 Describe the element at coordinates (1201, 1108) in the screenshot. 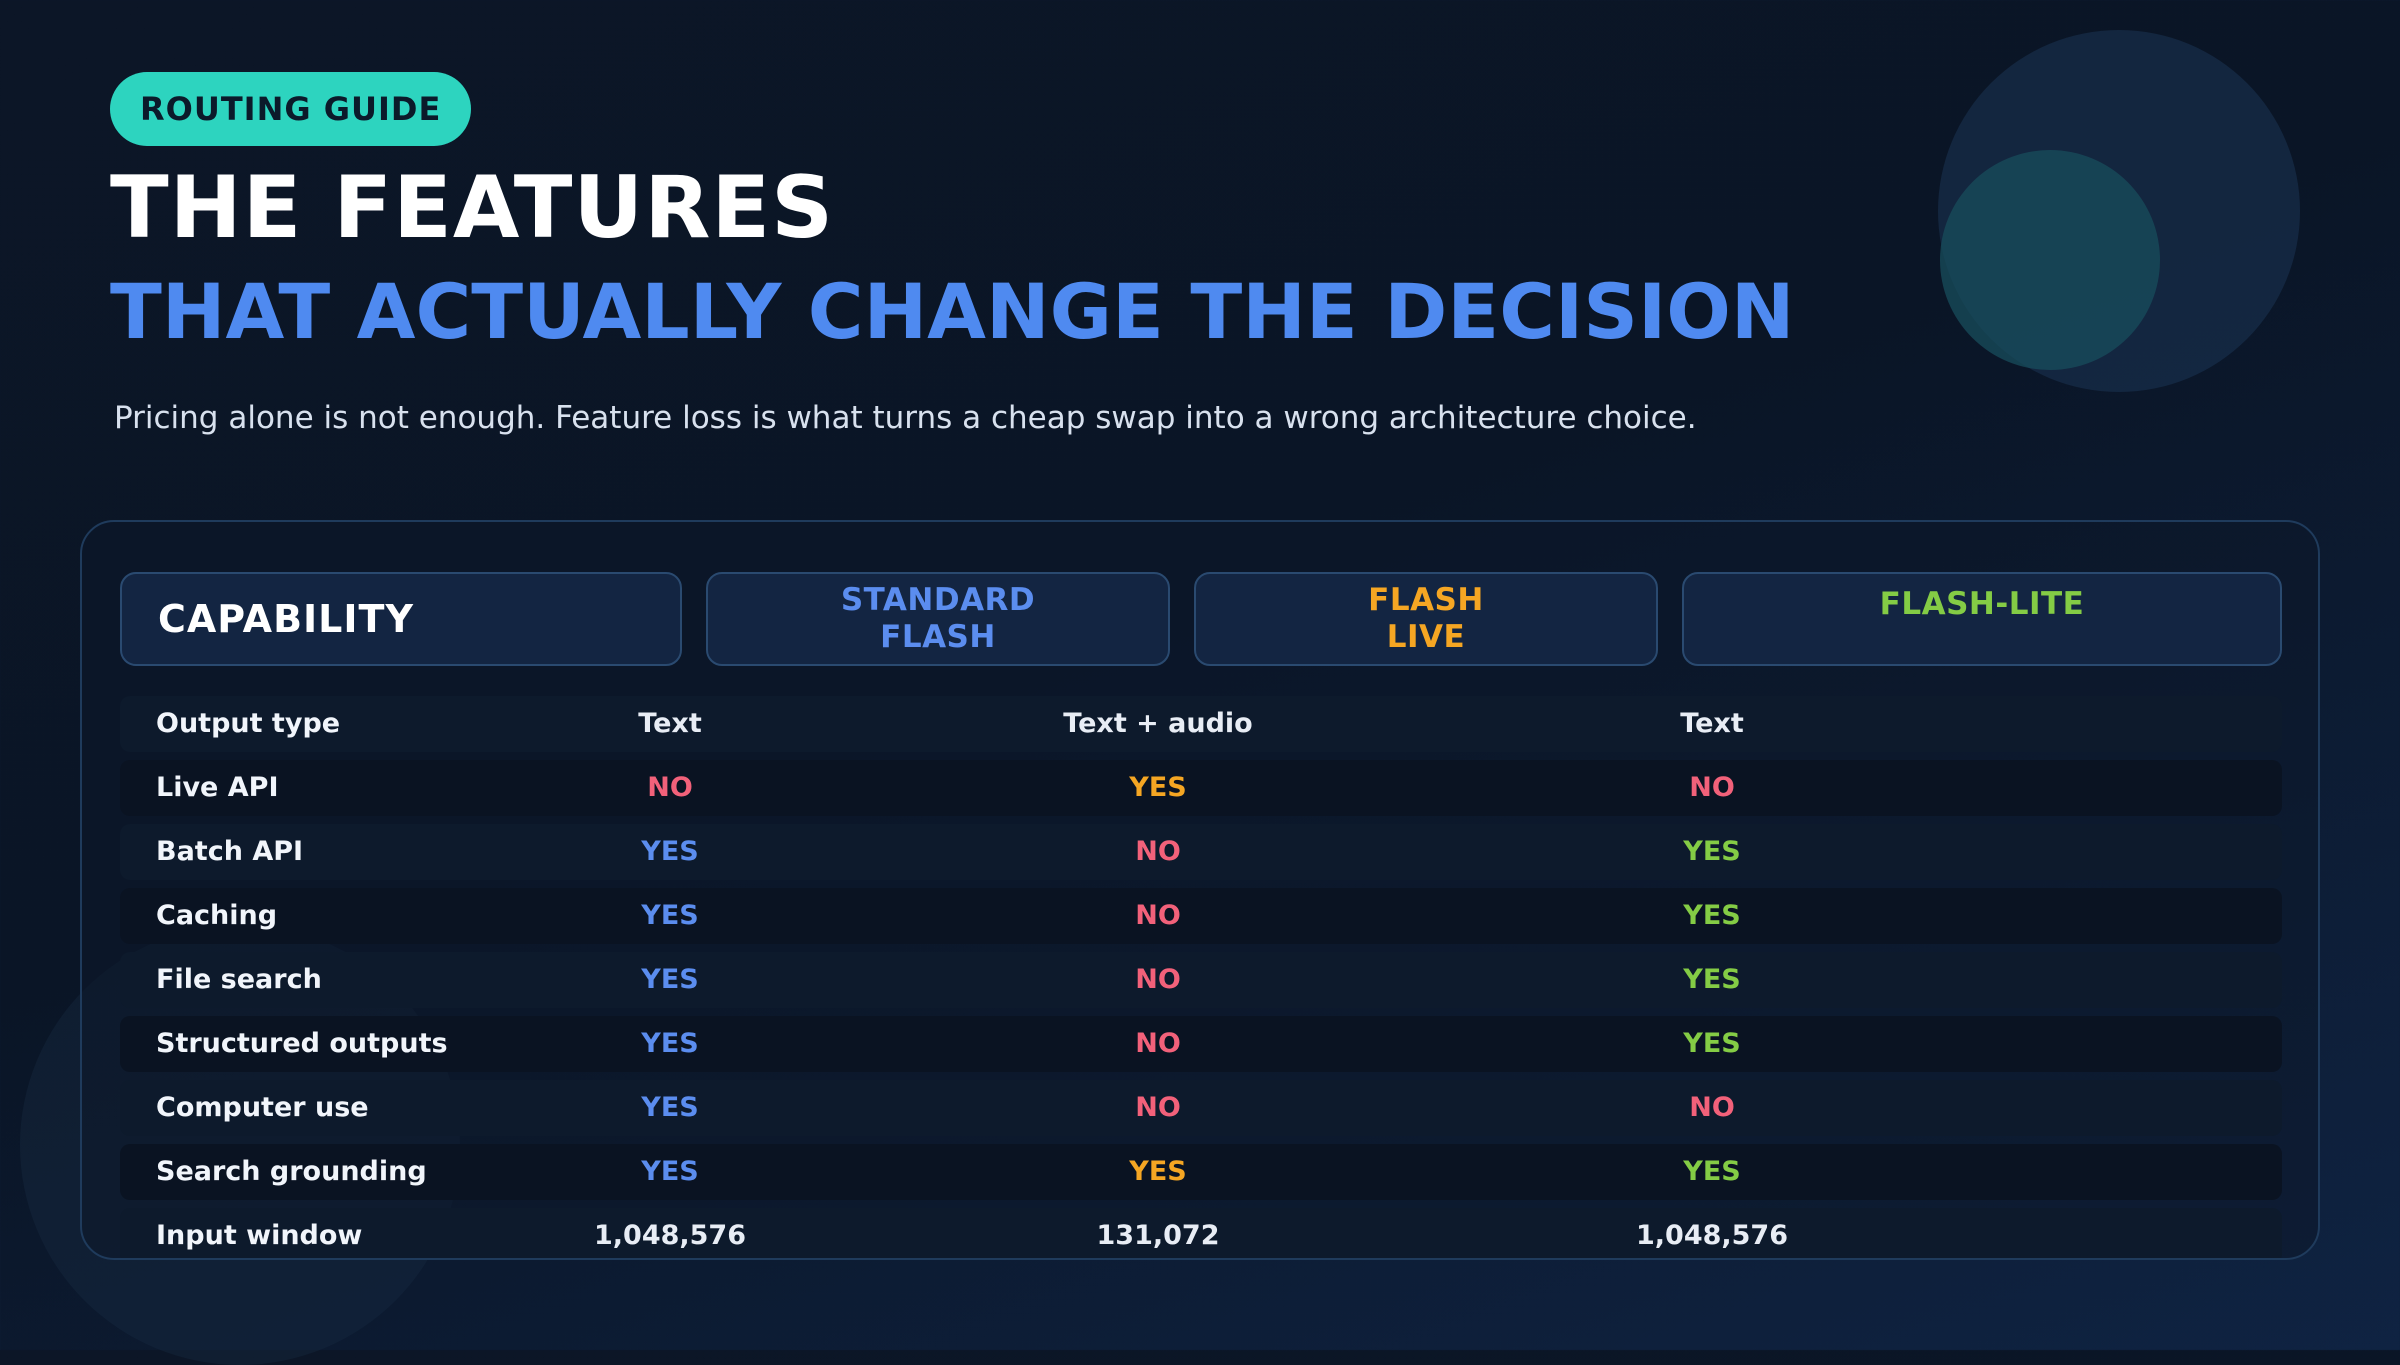

I see `table-row: Computer use YES NO NO` at that location.